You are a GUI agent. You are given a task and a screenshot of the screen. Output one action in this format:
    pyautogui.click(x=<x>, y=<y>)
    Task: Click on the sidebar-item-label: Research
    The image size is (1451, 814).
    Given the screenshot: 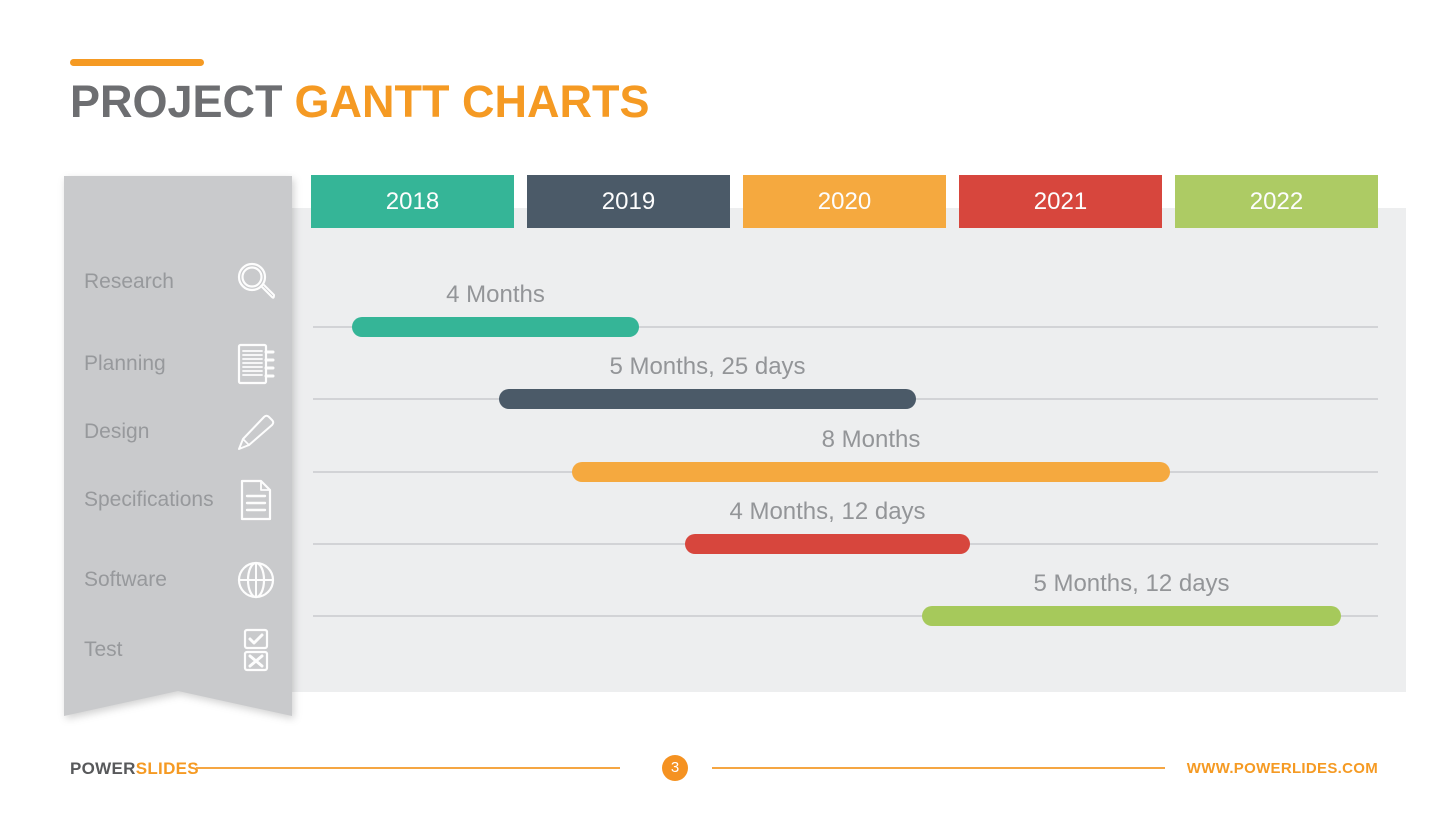 What is the action you would take?
    pyautogui.click(x=129, y=281)
    